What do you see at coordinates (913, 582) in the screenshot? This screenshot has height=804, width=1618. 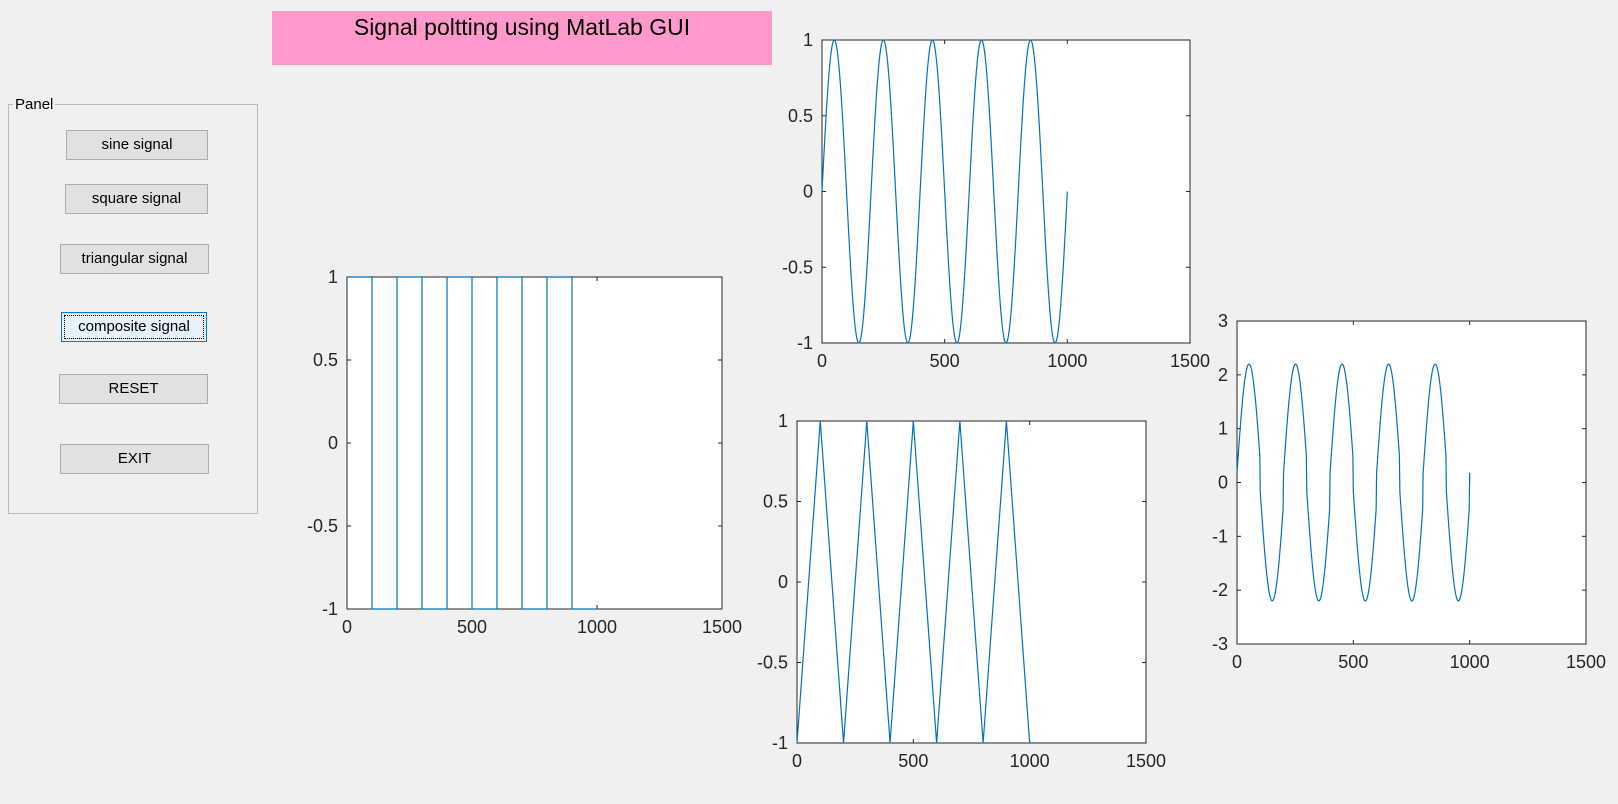 I see `triangular-signal-line` at bounding box center [913, 582].